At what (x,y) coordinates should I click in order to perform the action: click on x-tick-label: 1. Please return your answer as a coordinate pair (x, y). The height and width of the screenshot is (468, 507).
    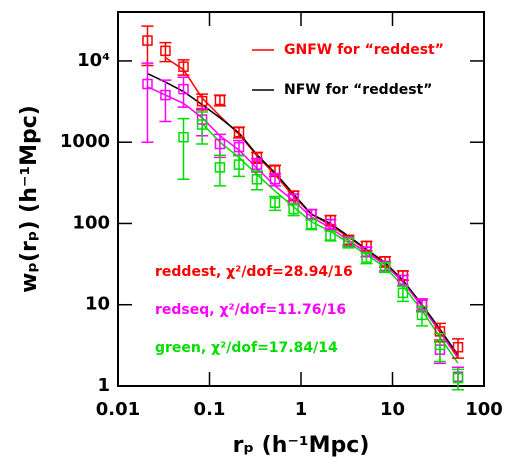
    Looking at the image, I should click on (301, 409).